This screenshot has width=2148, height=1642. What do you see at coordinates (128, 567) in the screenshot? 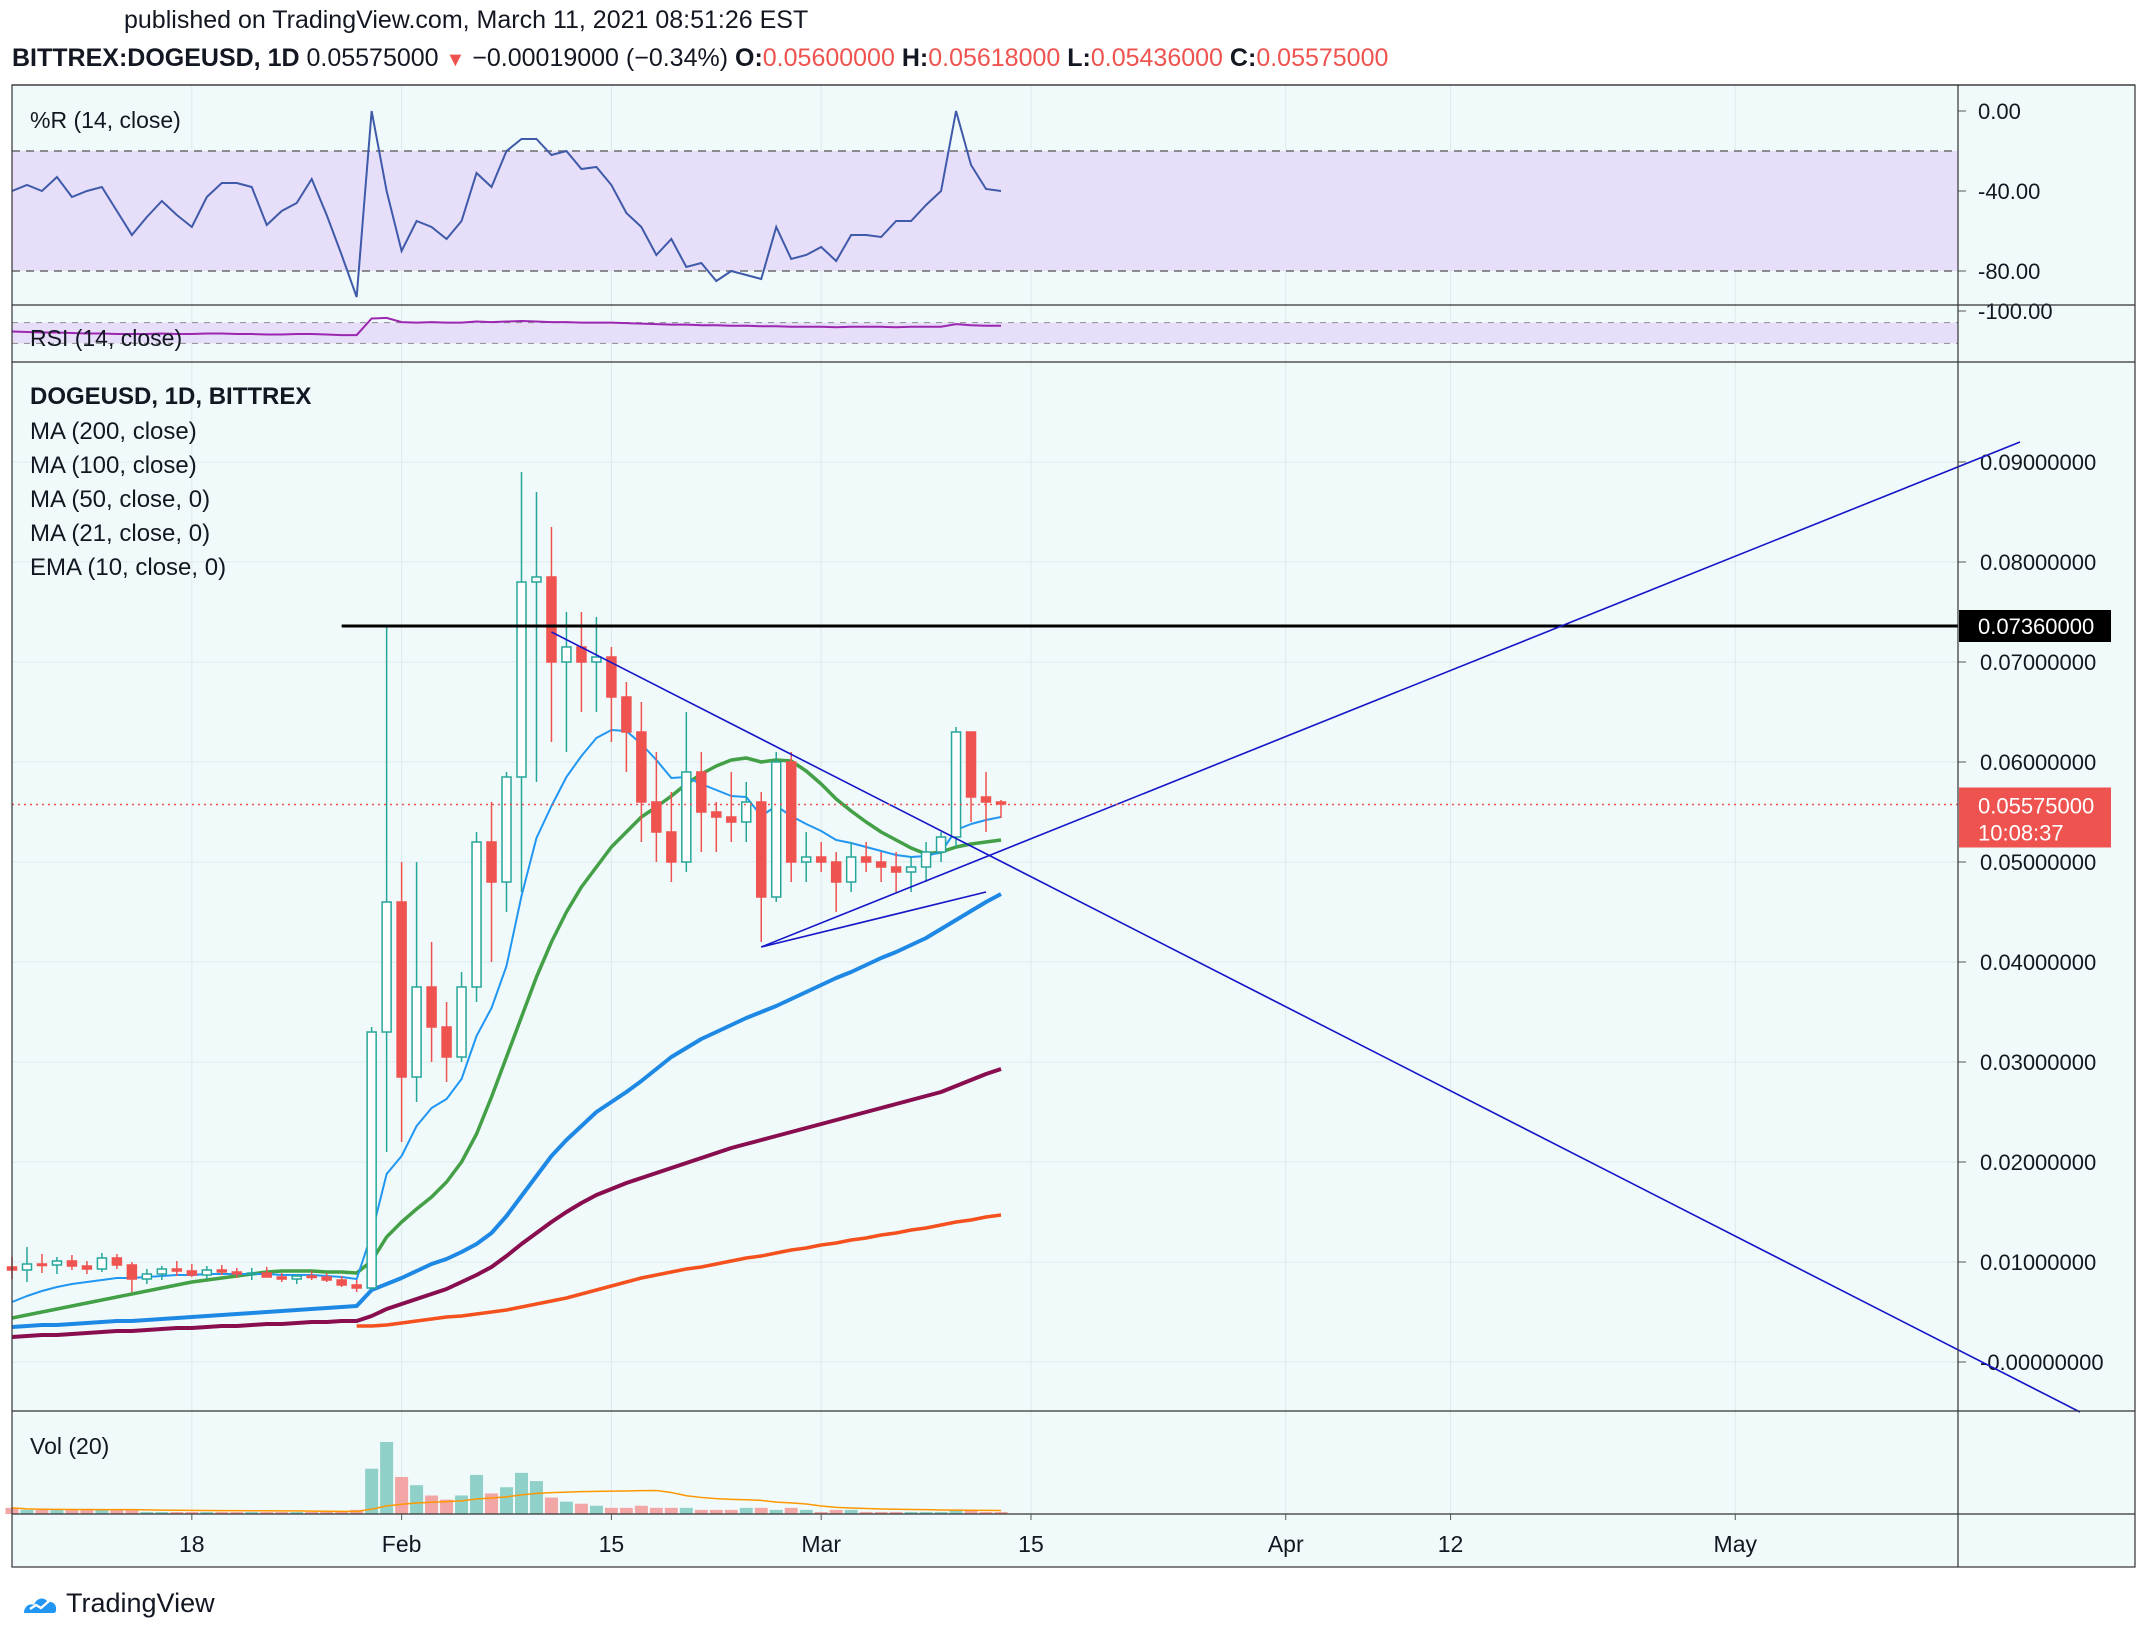
I see `indicator-legend-item: EMA (10, close, 0)` at bounding box center [128, 567].